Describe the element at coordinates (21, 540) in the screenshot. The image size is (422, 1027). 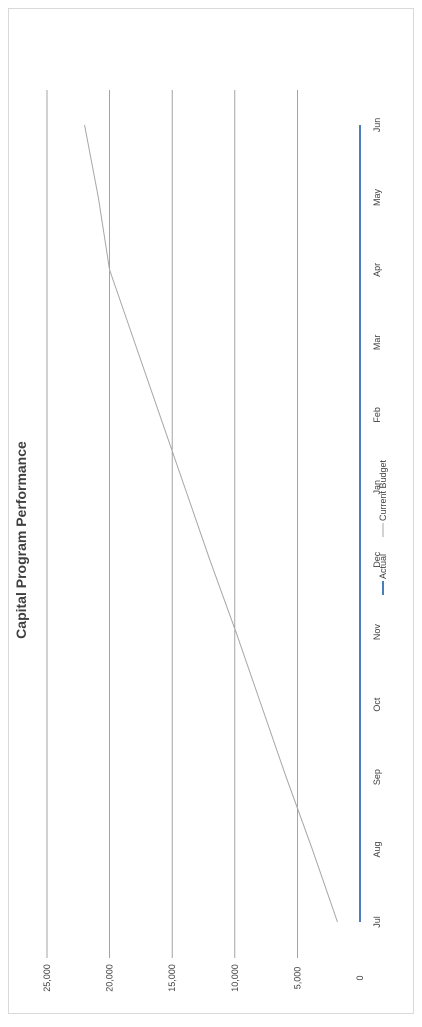
I see `chart-title: Capital Program Performance` at that location.